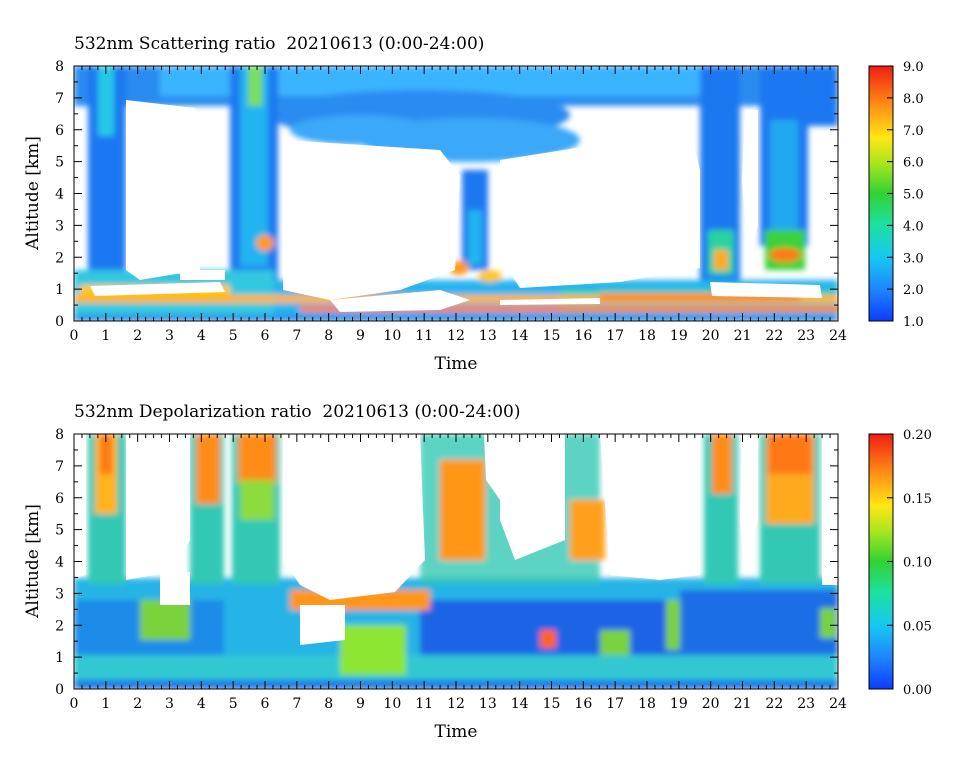 This screenshot has width=960, height=774. Describe the element at coordinates (917, 435) in the screenshot. I see `colorbar-tick-label: 0.20` at that location.